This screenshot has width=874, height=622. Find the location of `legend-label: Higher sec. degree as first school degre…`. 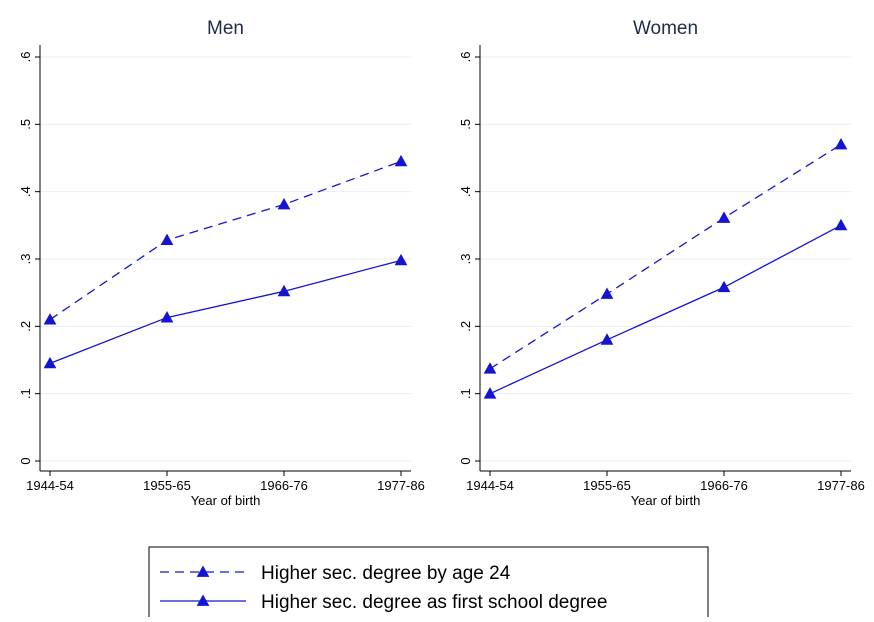

legend-label: Higher sec. degree as first school degre… is located at coordinates (434, 602).